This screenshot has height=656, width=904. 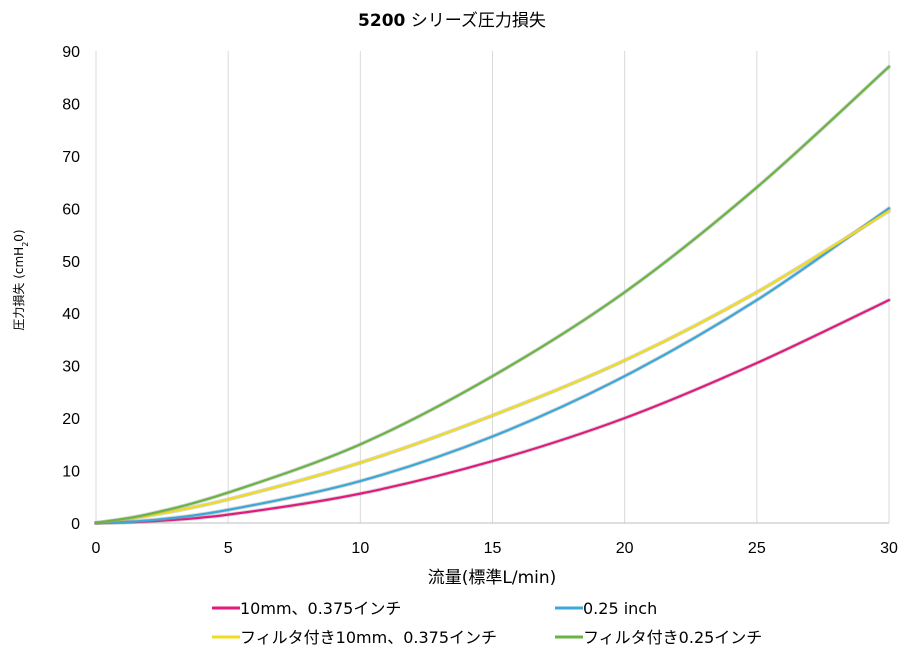 I want to click on legend-label: 10mm、0.375インチ, so click(x=320, y=608).